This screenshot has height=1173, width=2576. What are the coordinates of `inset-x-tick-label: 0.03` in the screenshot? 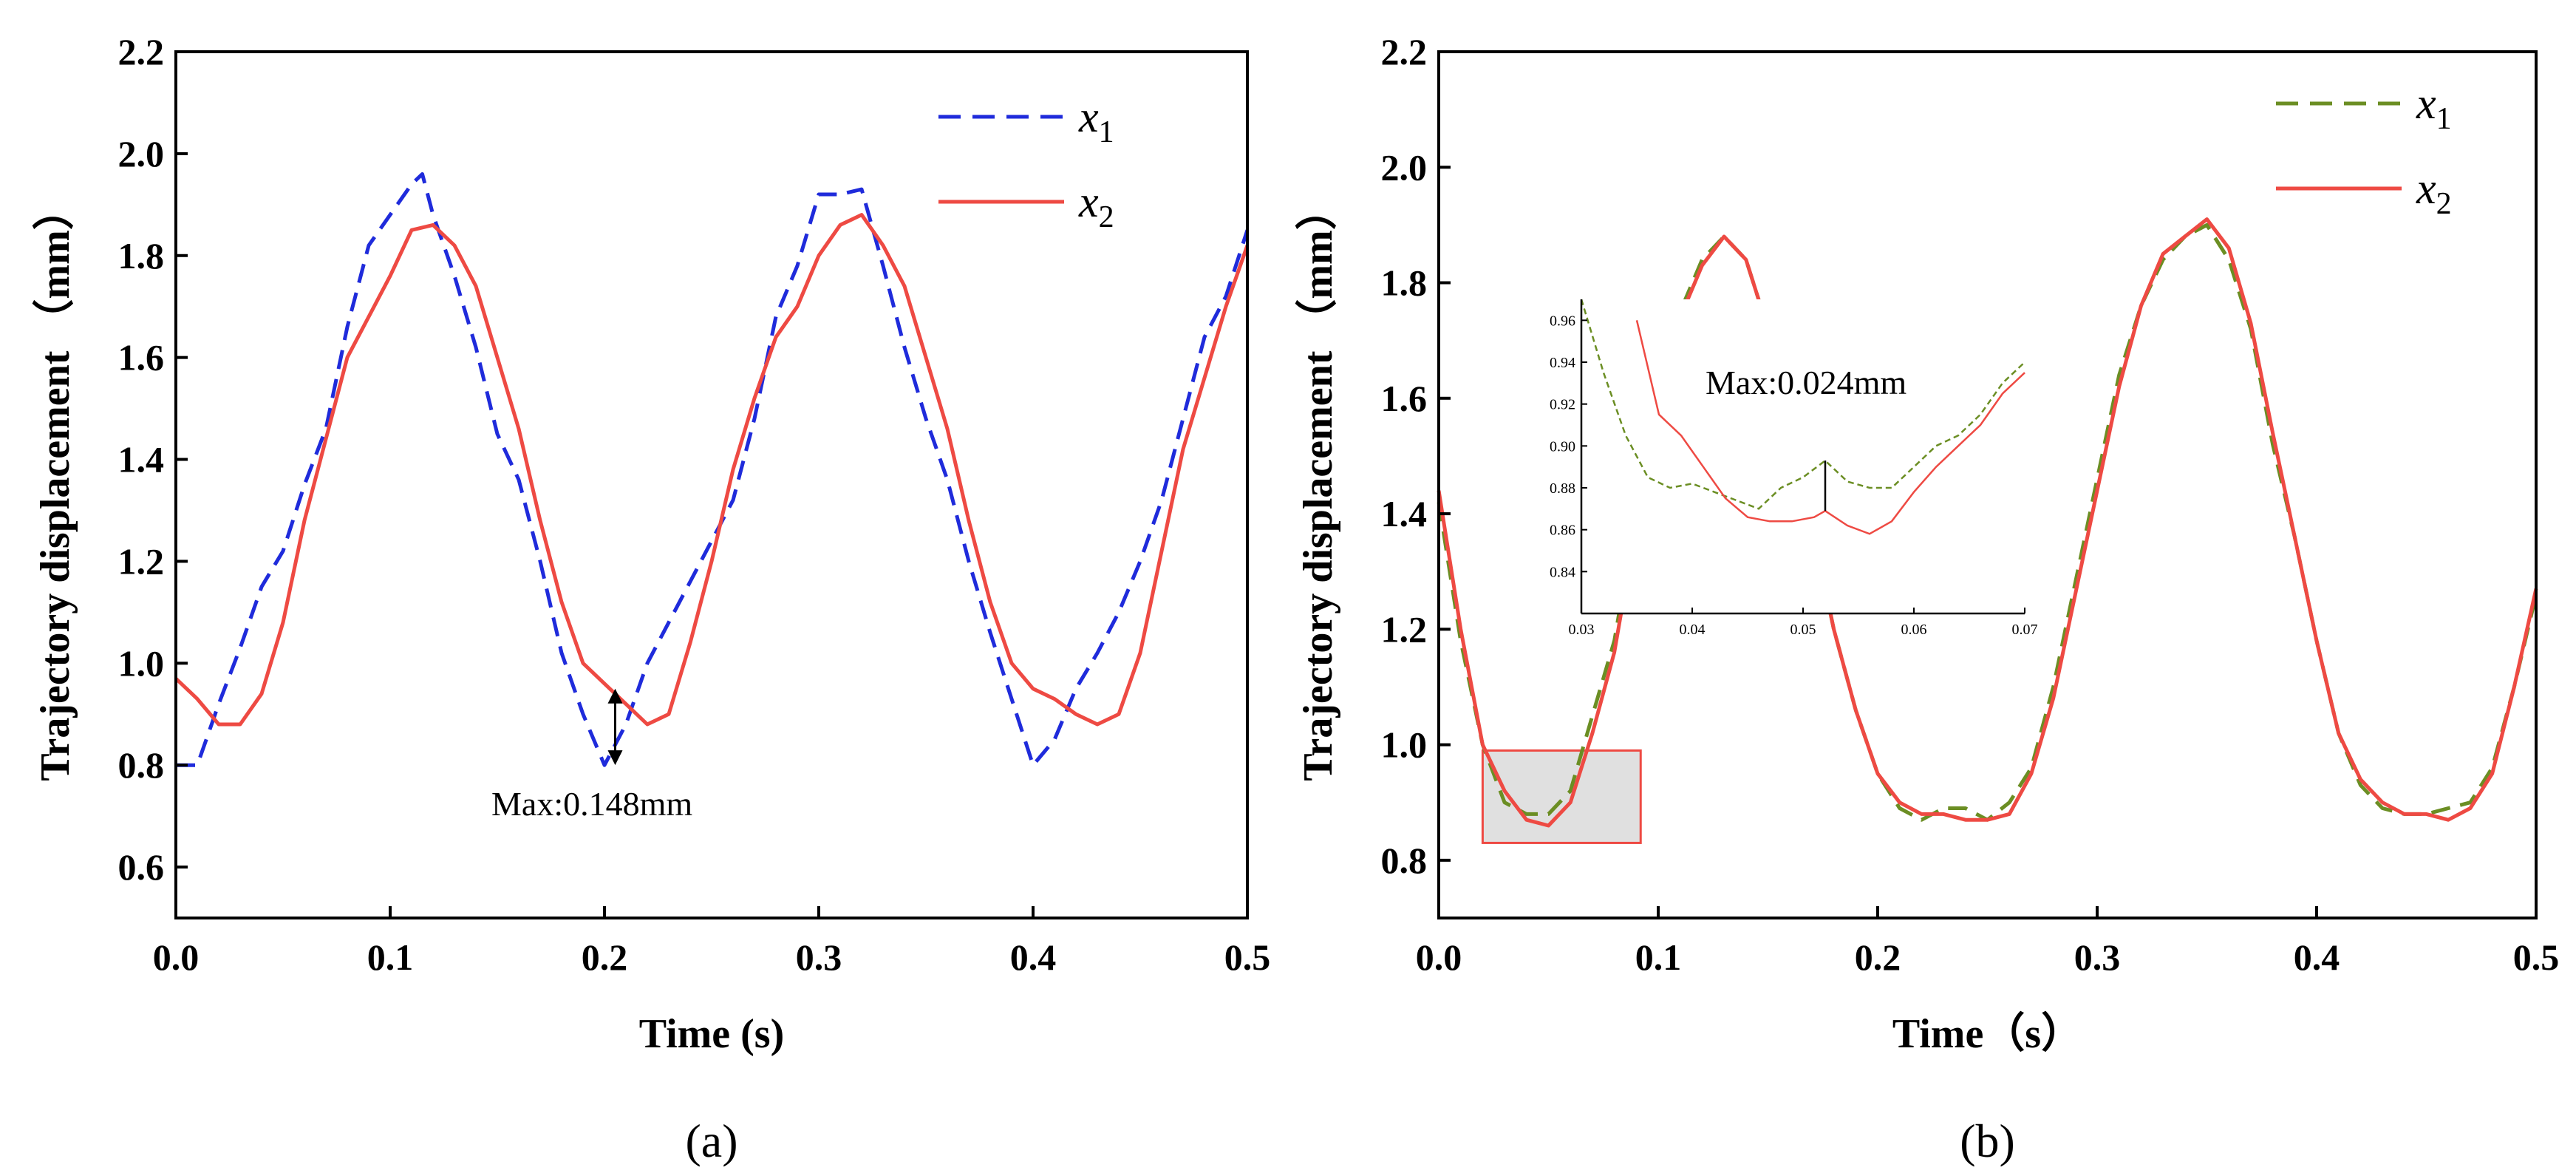 It's located at (1582, 630).